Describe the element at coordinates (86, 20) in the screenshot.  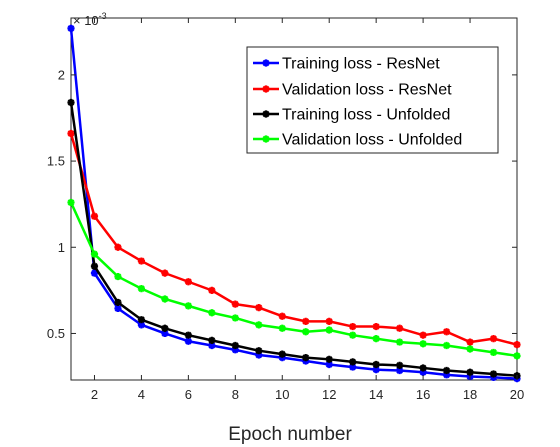
I see `y-multiplier-base: × 10` at that location.